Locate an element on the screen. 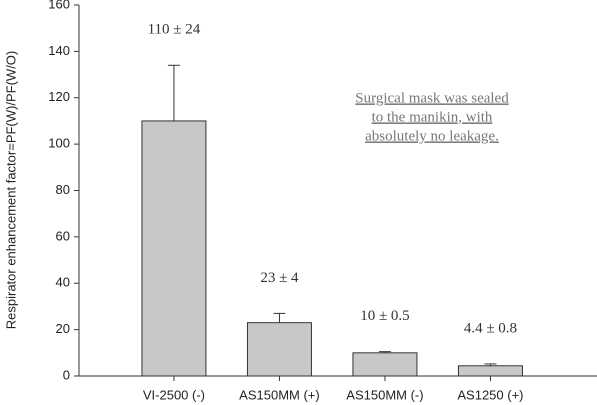 Image resolution: width=597 pixels, height=405 pixels. value-label: 110 ± 24 is located at coordinates (174, 30).